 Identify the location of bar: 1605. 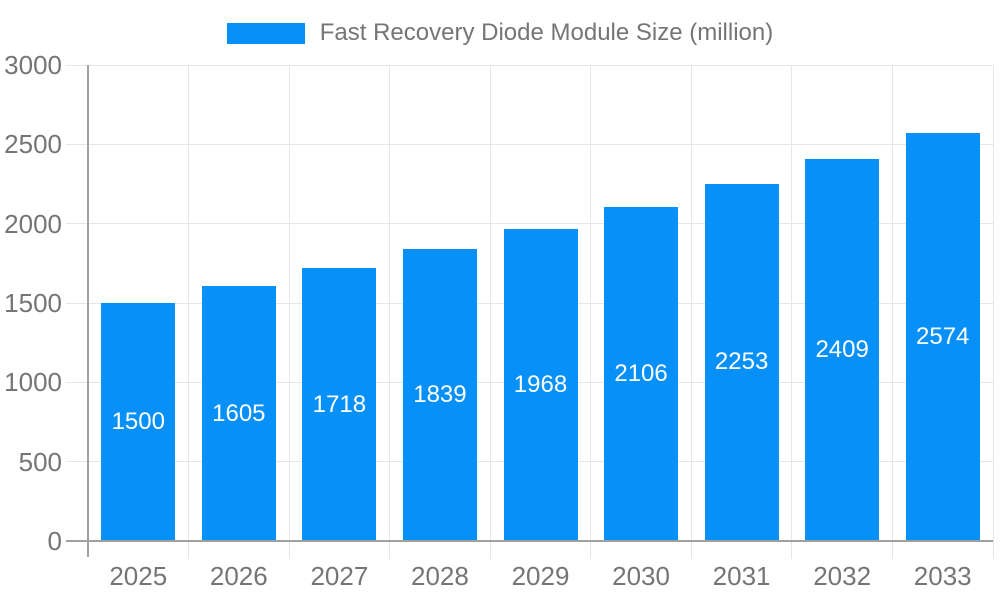
(238, 413).